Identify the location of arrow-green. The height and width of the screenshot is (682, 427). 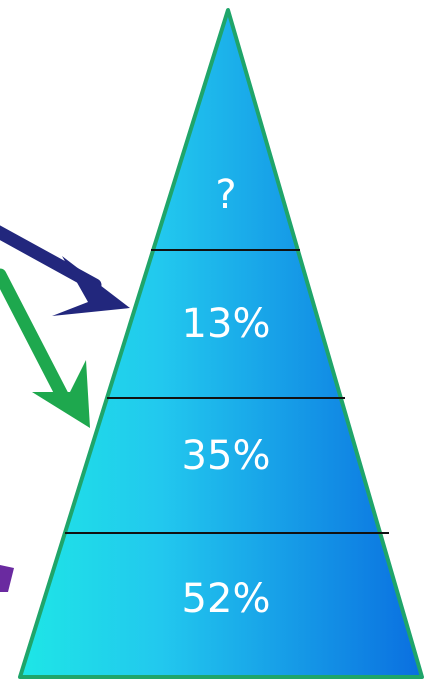
(45, 348).